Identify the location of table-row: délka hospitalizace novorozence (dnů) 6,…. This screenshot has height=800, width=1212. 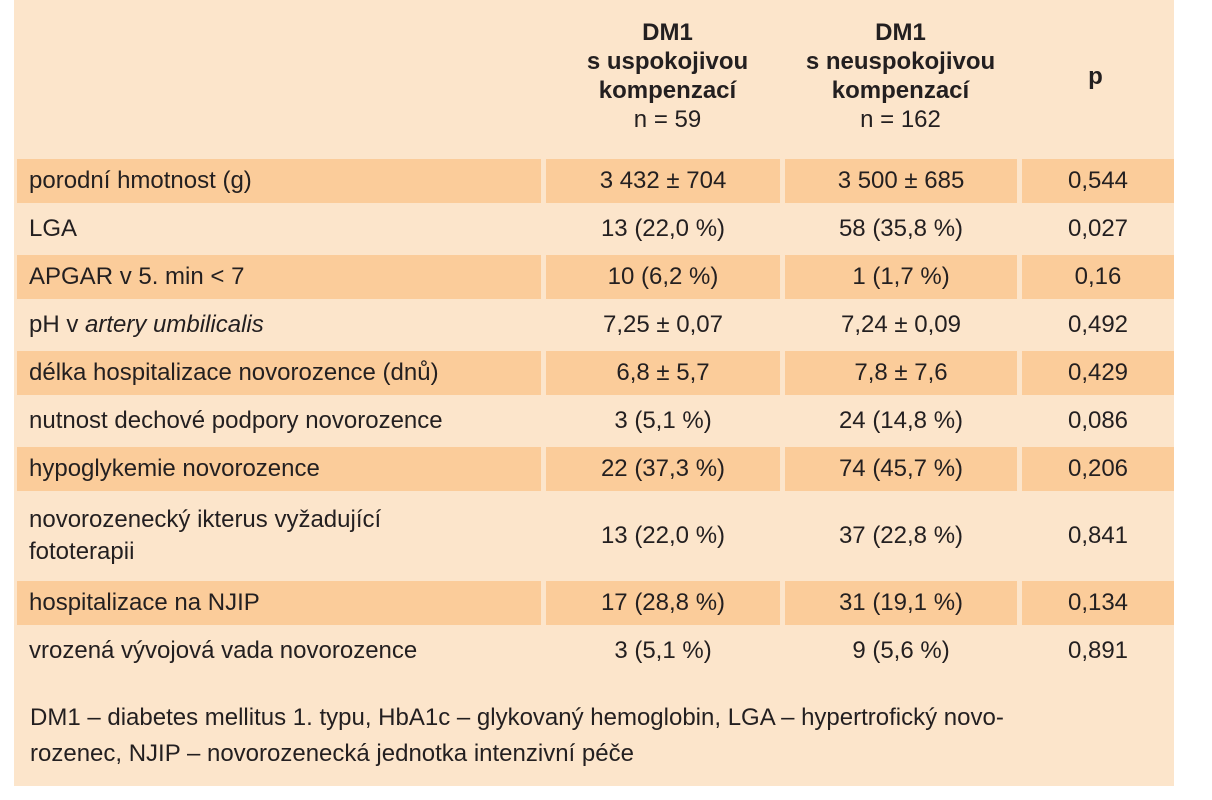
(594, 373).